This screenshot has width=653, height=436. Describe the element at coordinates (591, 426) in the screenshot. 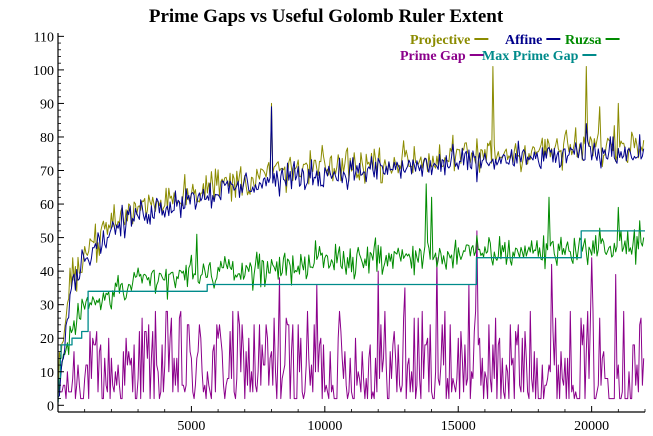

I see `x-tick-label: 20000` at that location.